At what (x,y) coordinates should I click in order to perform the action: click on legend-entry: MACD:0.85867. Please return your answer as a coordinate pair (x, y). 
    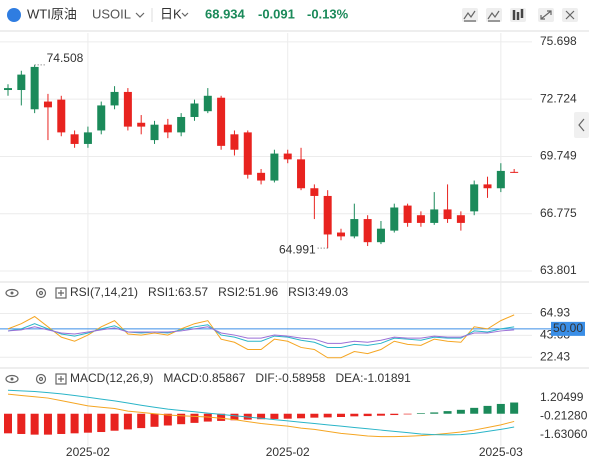
    Looking at the image, I should click on (204, 378).